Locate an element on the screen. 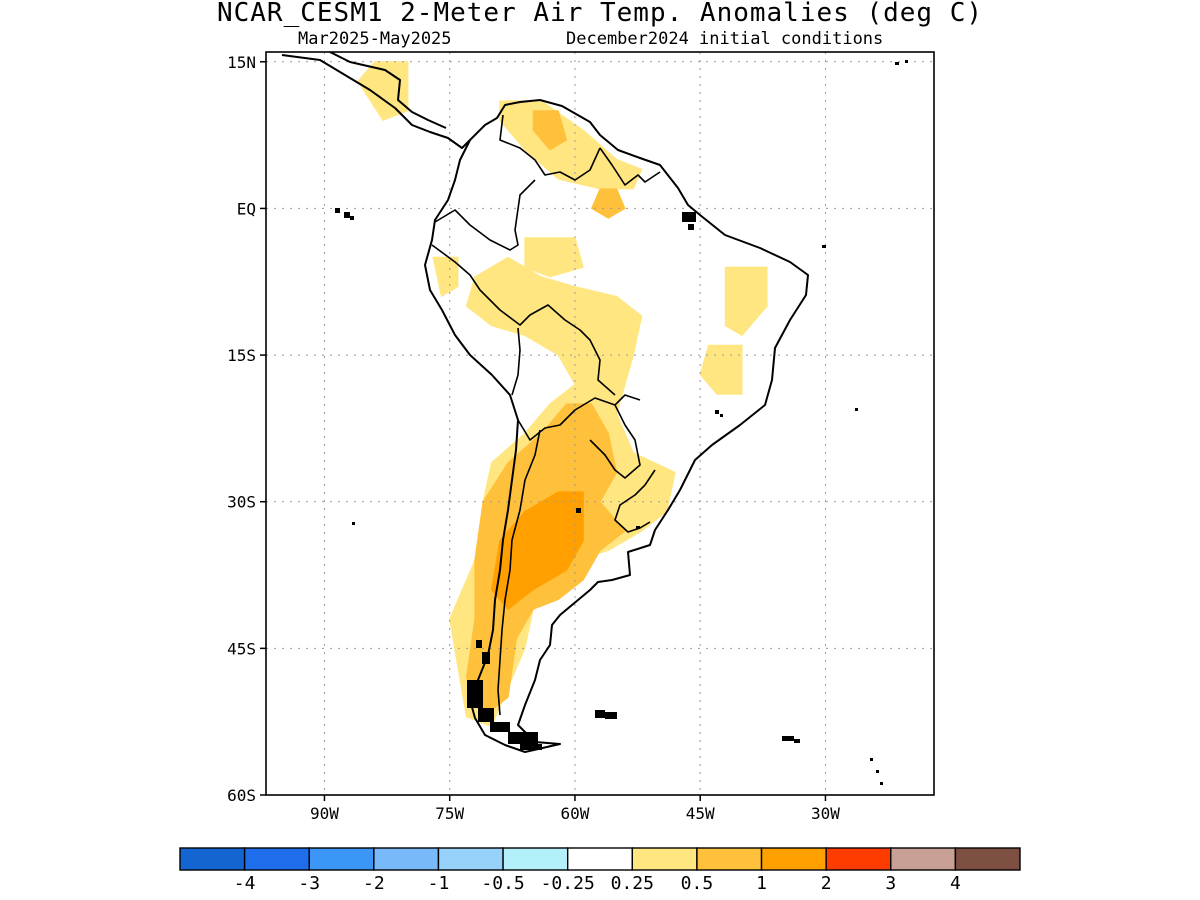 This screenshot has height=900, width=1200. lon-tick-label: 90W is located at coordinates (324, 813).